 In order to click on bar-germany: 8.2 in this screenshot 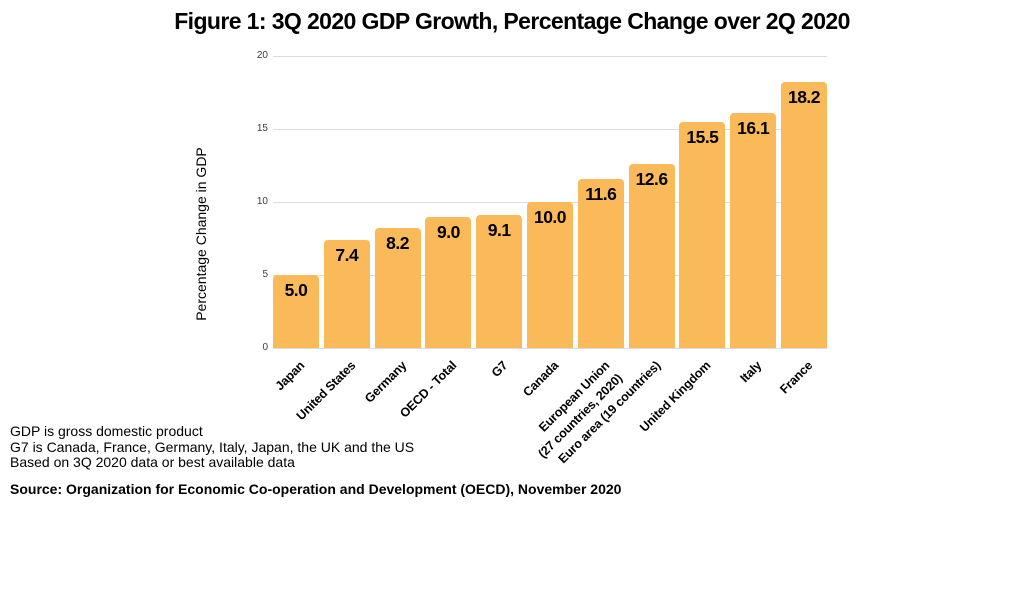, I will do `click(397, 288)`.